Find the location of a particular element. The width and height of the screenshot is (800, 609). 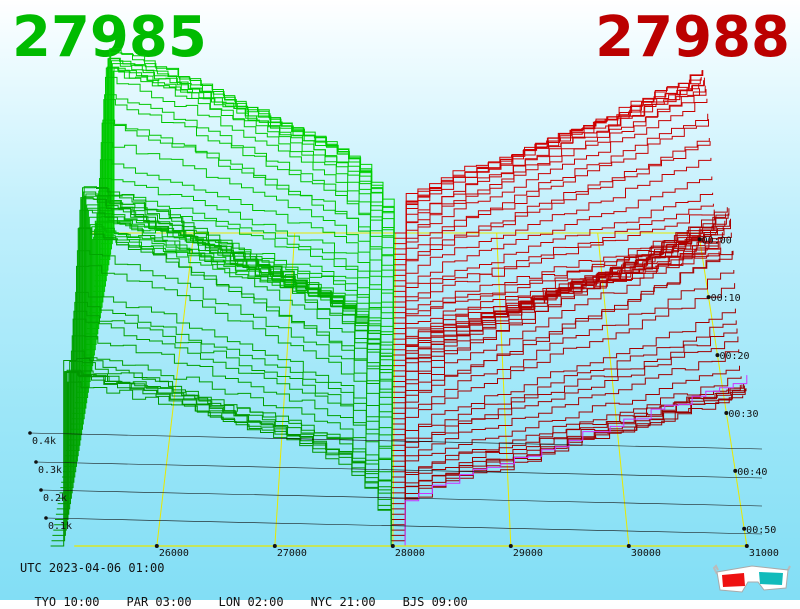

price-tick-label: 28000 is located at coordinates (410, 553).